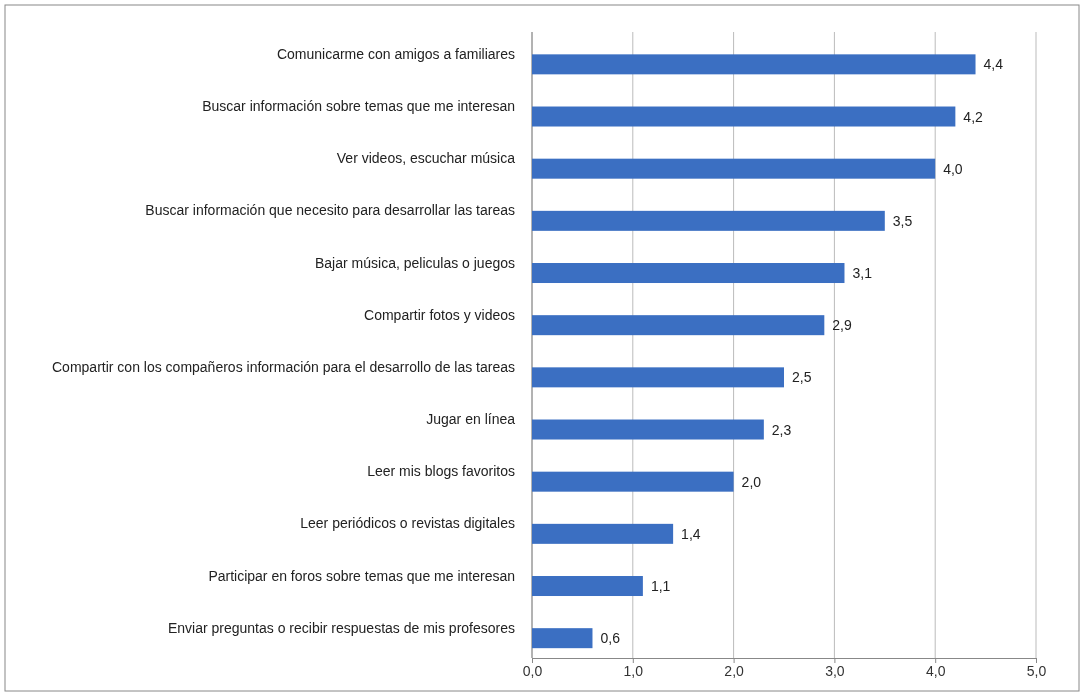 The height and width of the screenshot is (698, 1086). Describe the element at coordinates (426, 158) in the screenshot. I see `y-tick-label: Ver videos, escuchar música` at that location.